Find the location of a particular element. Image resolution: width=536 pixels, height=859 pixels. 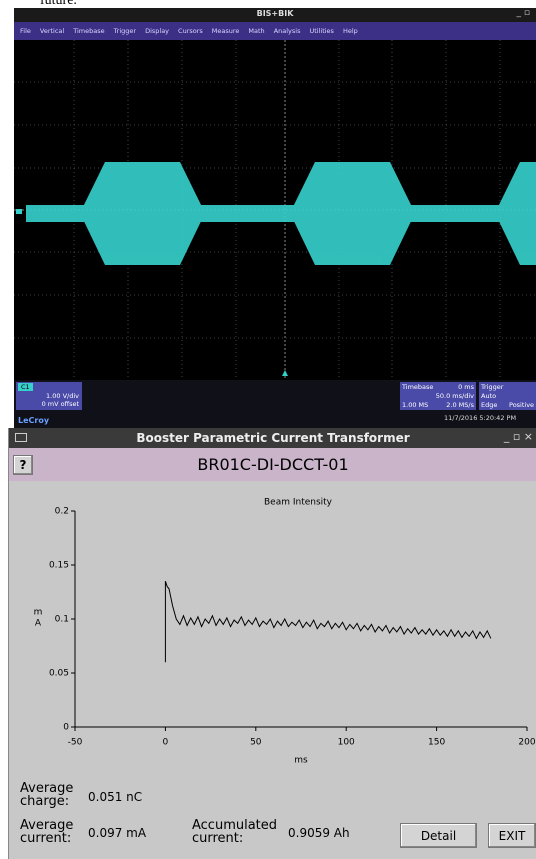

stat-value: 0.097 mA is located at coordinates (117, 833).